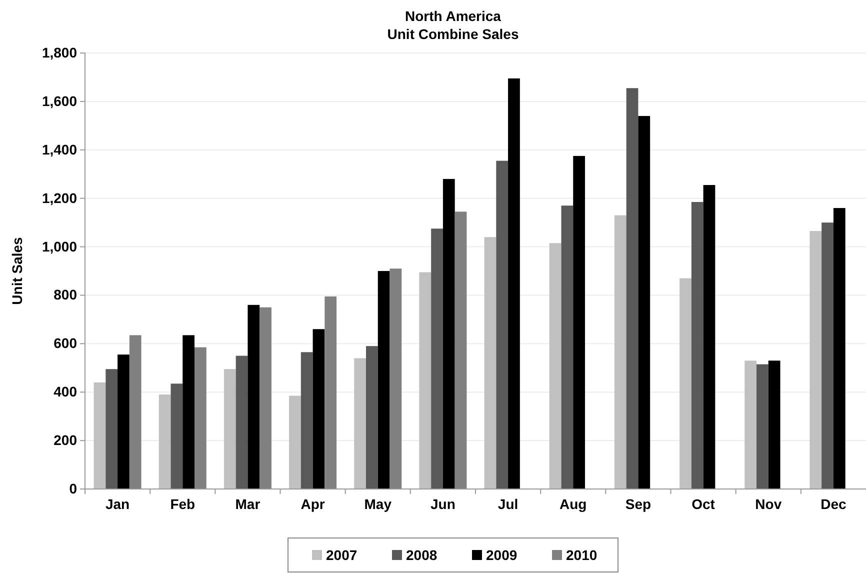 The image size is (866, 575). What do you see at coordinates (60, 198) in the screenshot?
I see `y-tick-label: 1,200` at bounding box center [60, 198].